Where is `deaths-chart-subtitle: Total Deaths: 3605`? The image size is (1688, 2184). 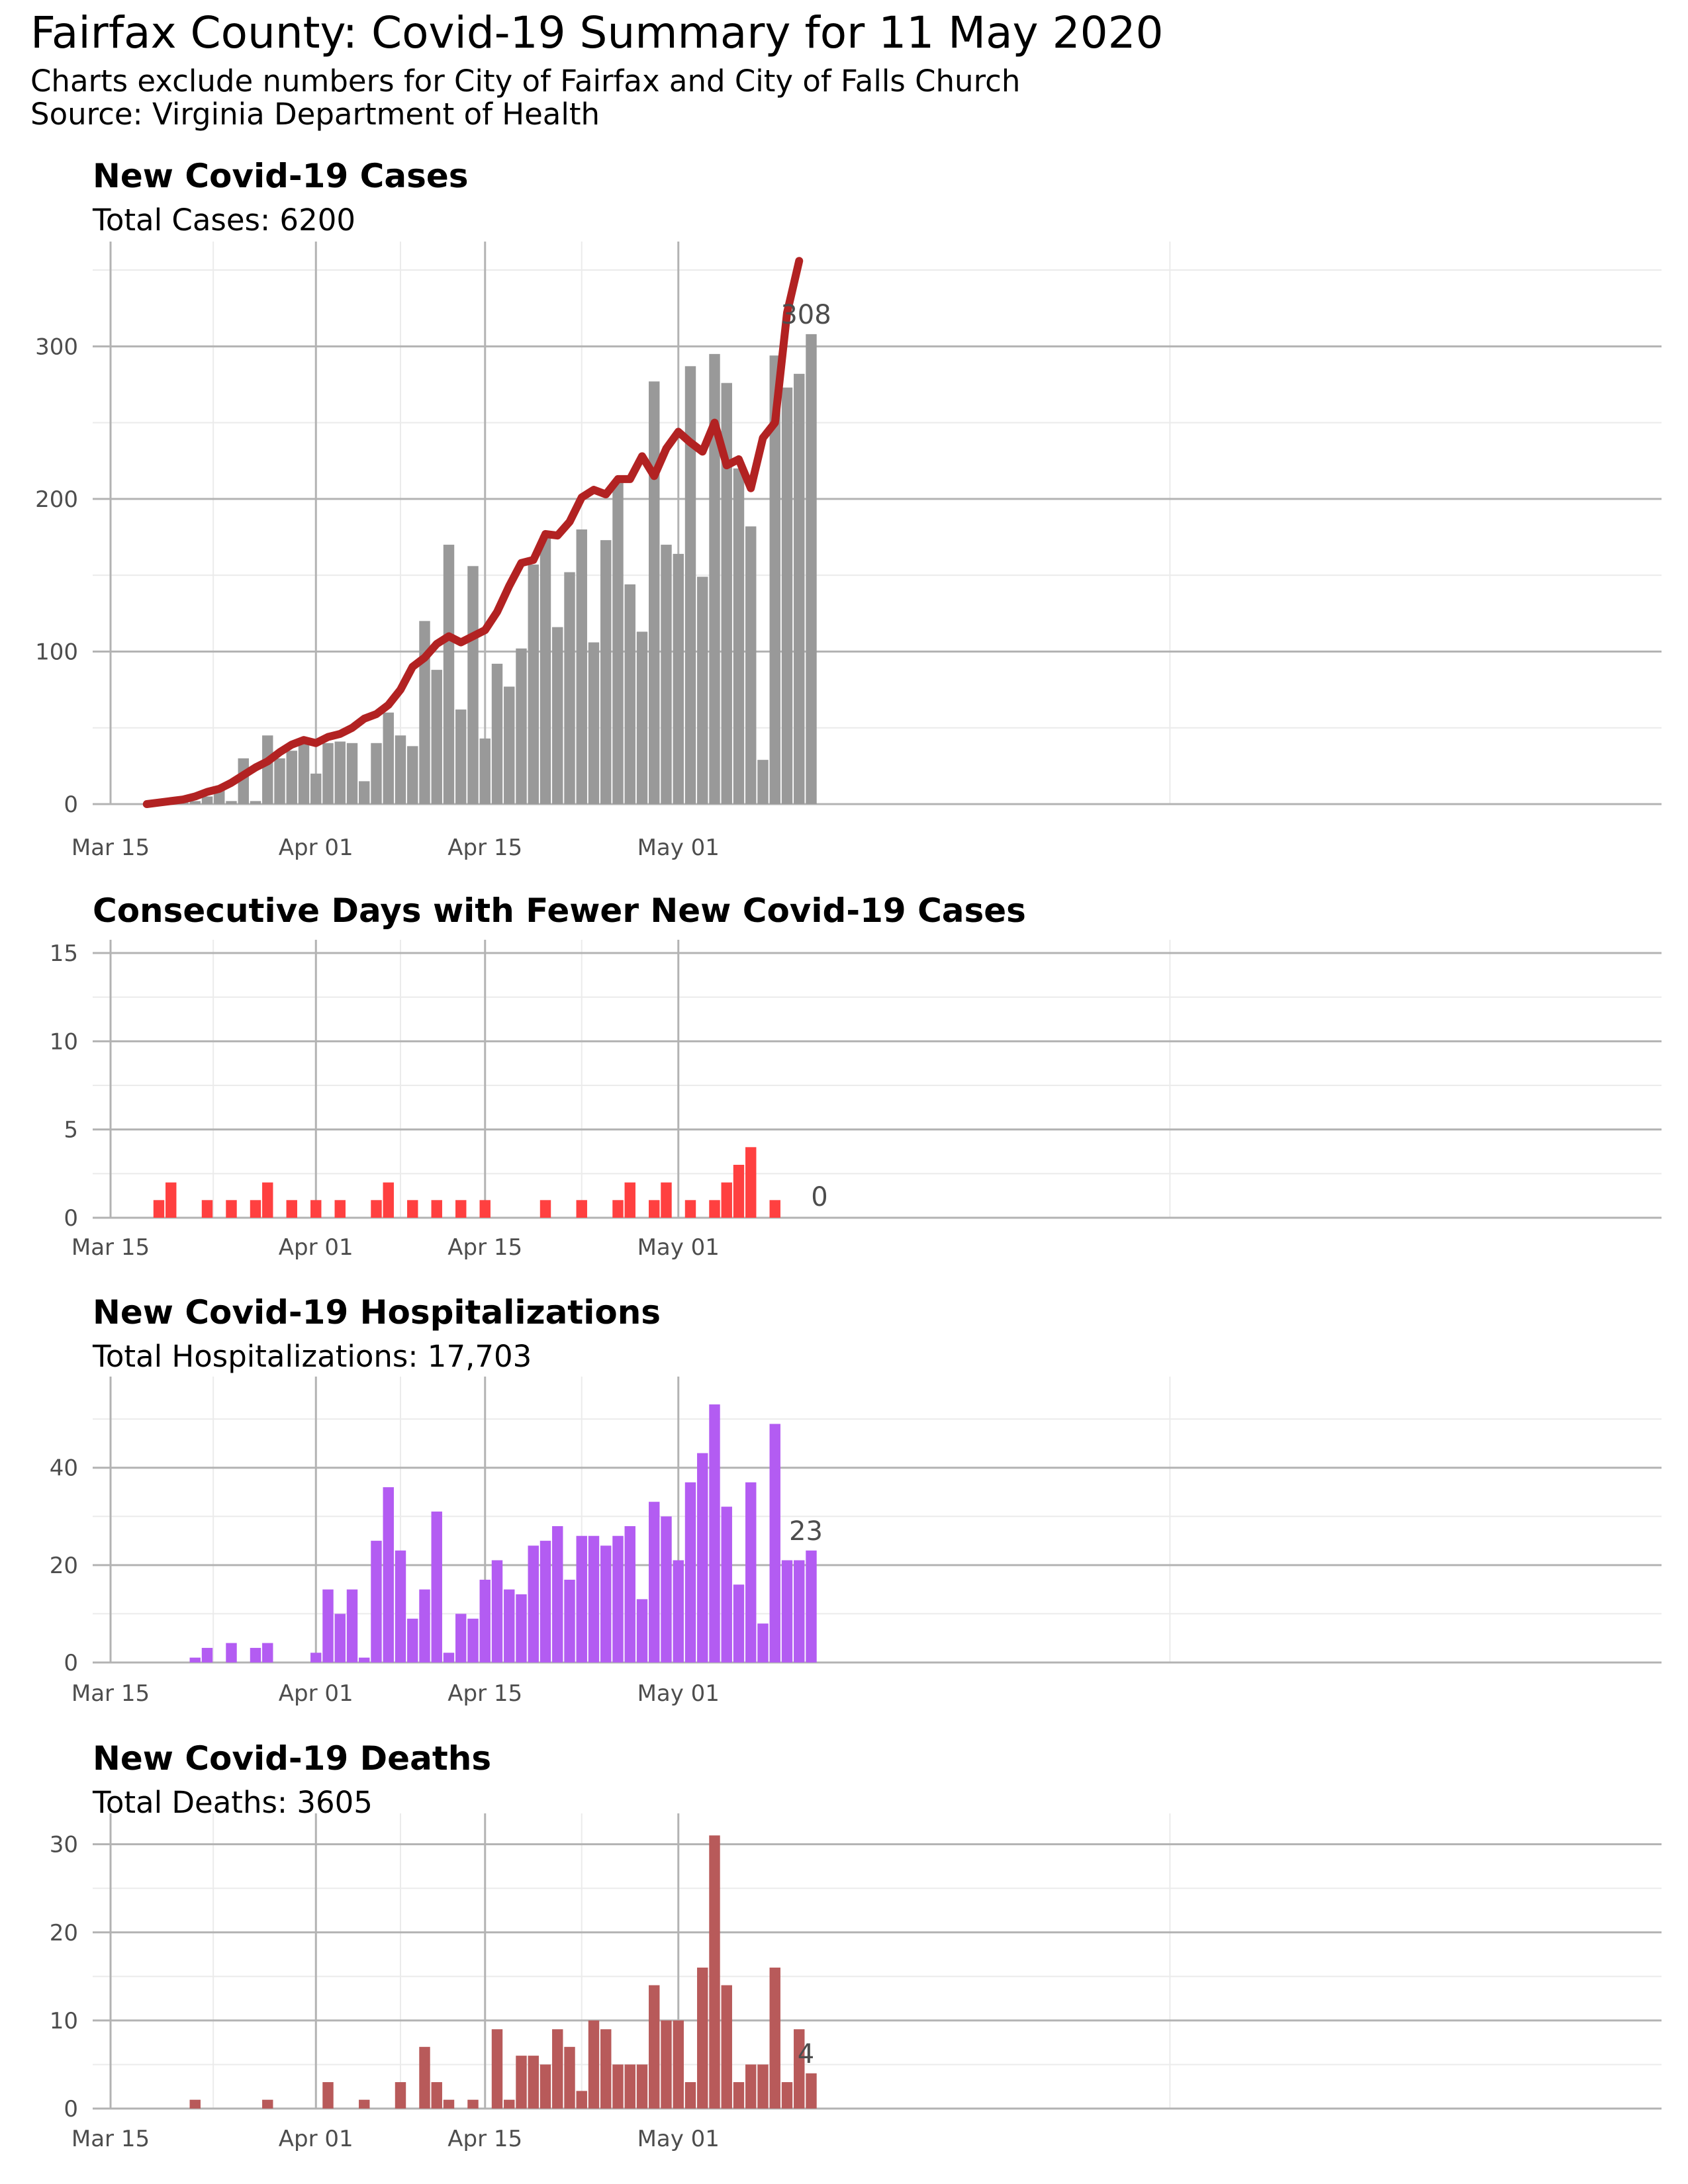
deaths-chart-subtitle: Total Deaths: 3605 is located at coordinates (233, 1803).